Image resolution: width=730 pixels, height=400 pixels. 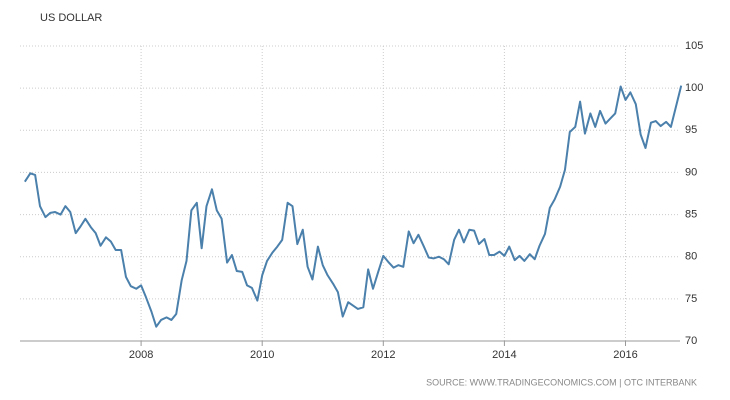 I want to click on x-tick-label: 2008, so click(x=141, y=355).